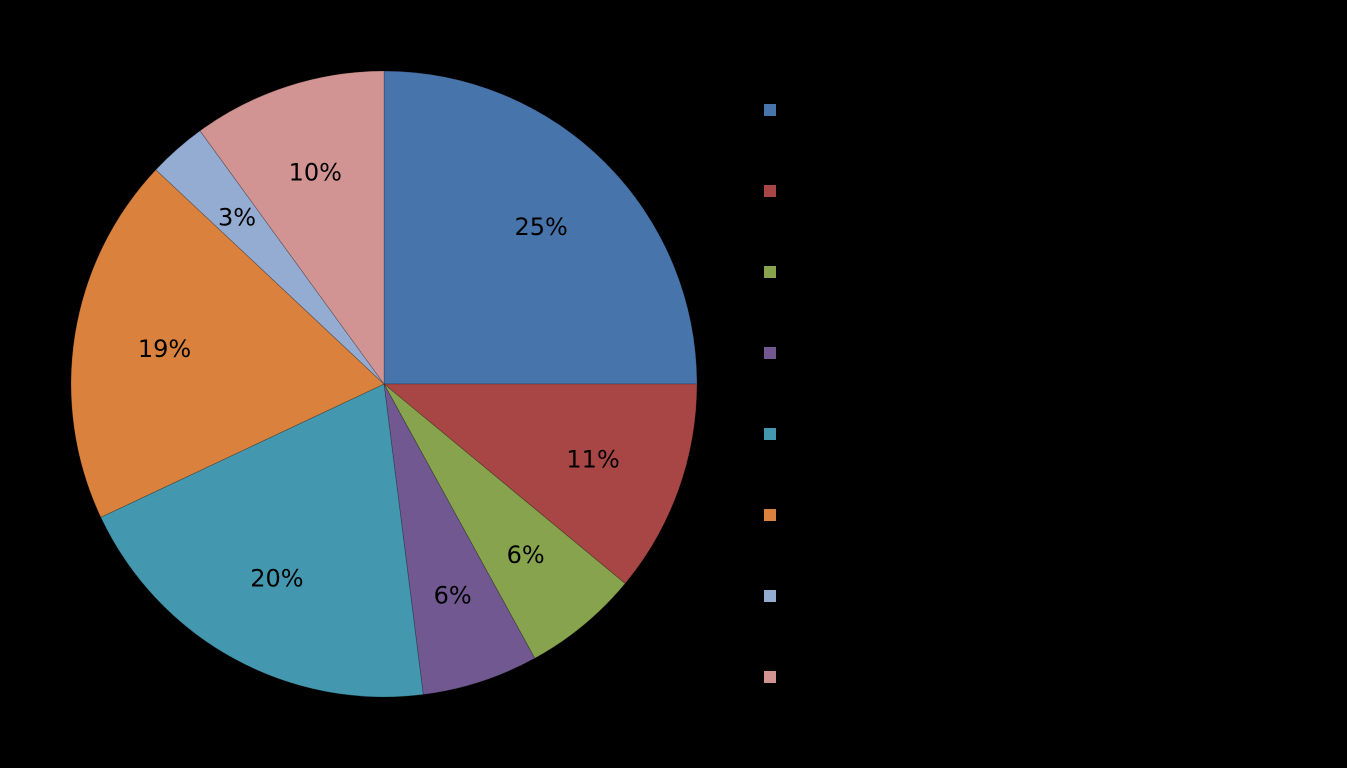  I want to click on pie-slice-label-4: 6%, so click(453, 595).